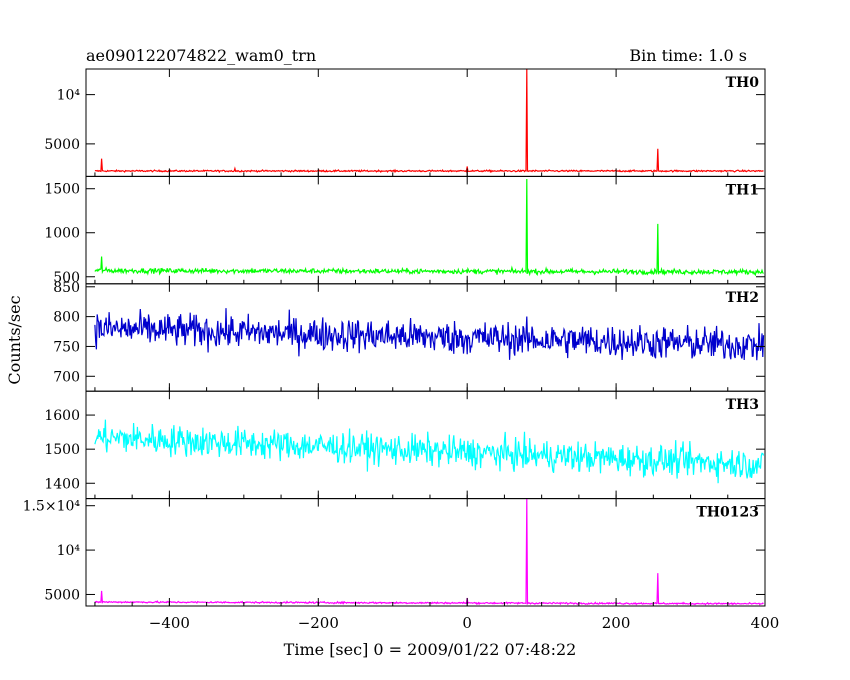 The width and height of the screenshot is (850, 680). I want to click on series-line-th3, so click(429, 451).